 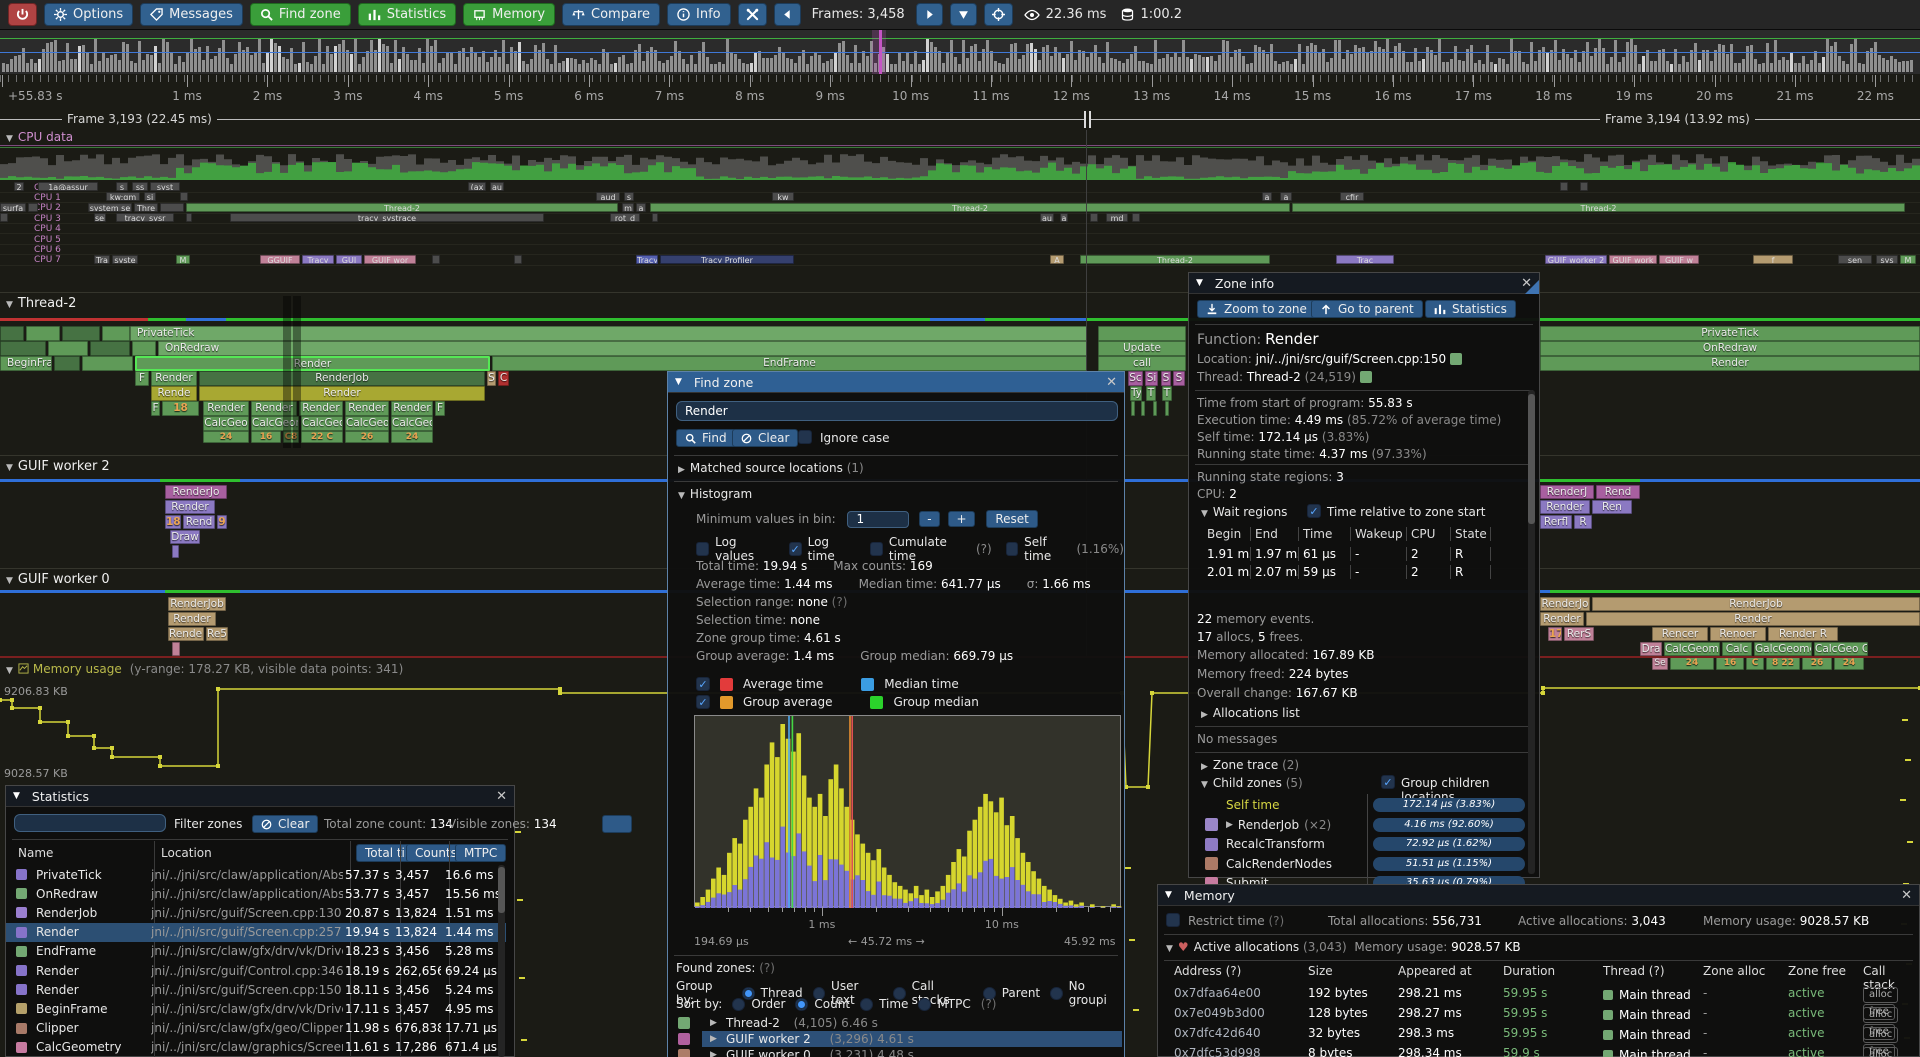 I want to click on statistics-titlebar: ▼ Statistics ✕, so click(x=260, y=796).